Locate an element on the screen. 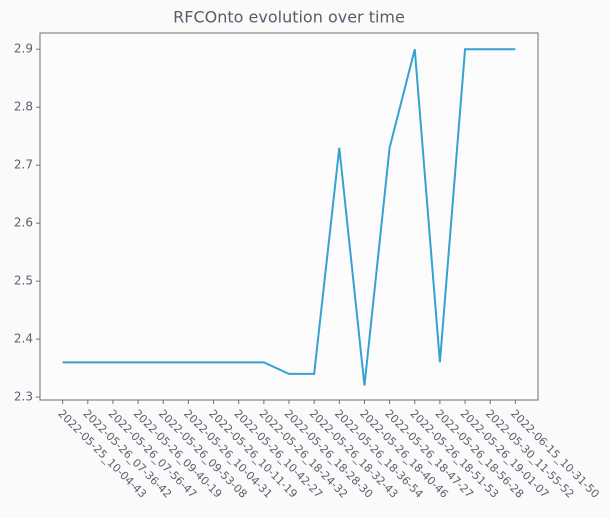 Image resolution: width=610 pixels, height=518 pixels. y-tick-label: 2.4 is located at coordinates (23, 339).